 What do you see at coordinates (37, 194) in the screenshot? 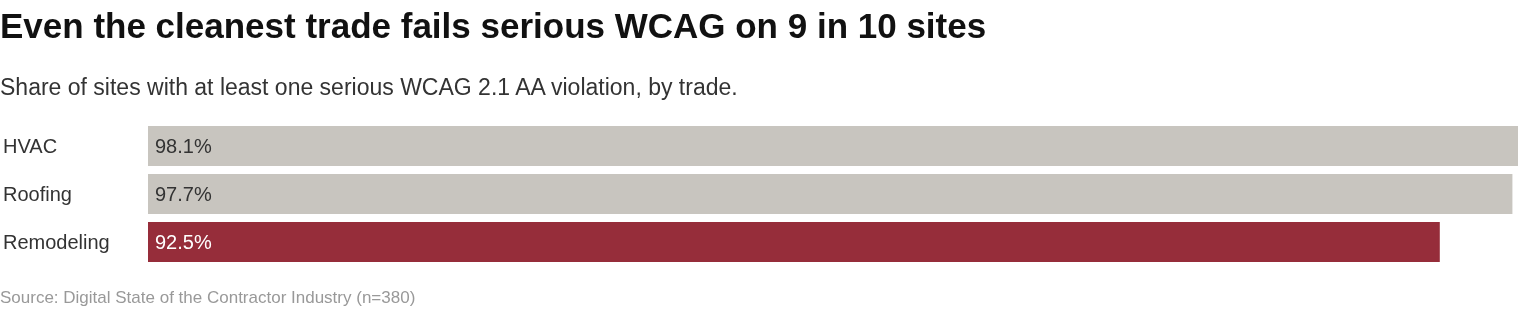
I see `y-tick-label: Roofing` at bounding box center [37, 194].